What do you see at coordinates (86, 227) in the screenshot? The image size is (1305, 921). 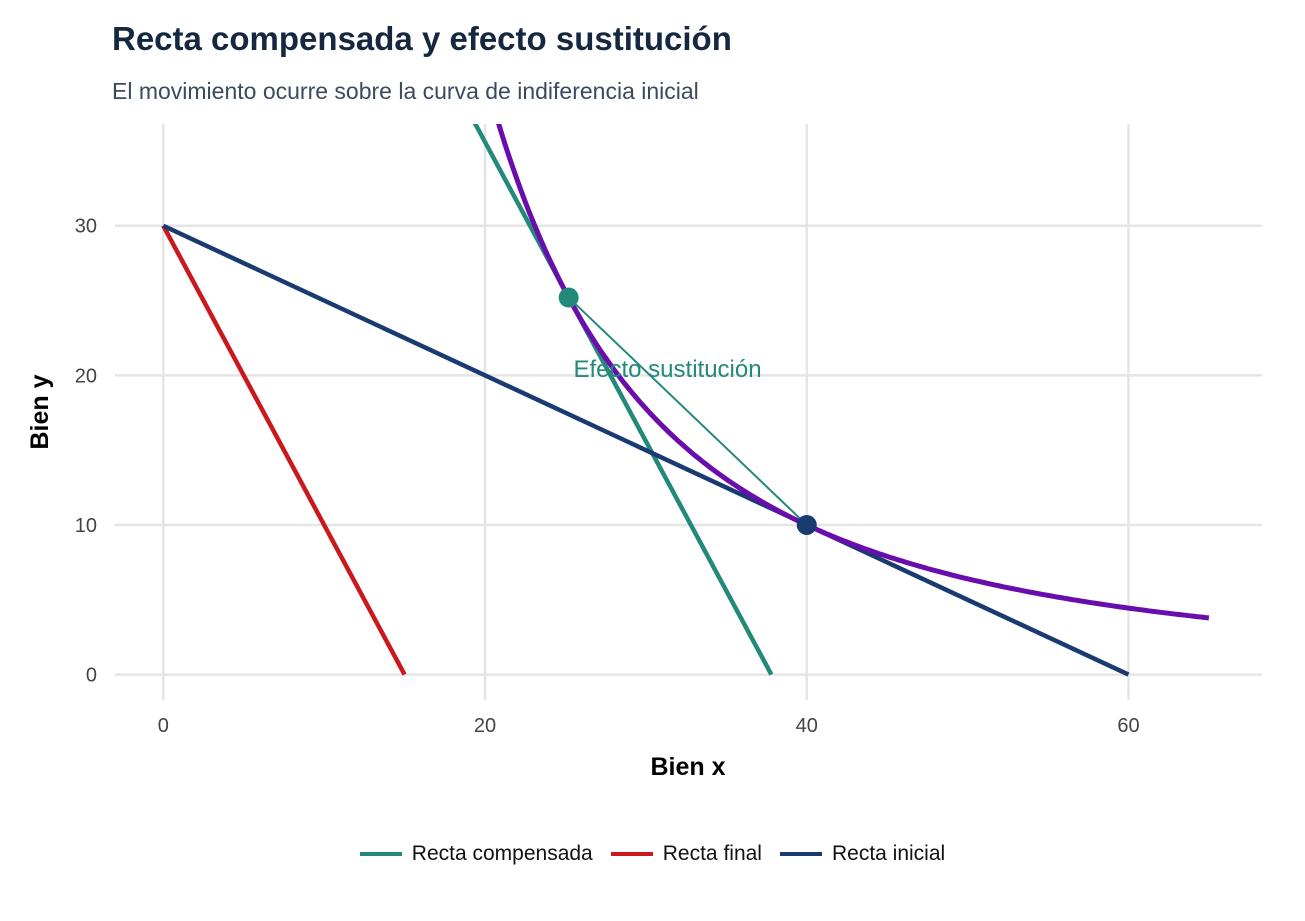 I see `y-tick-label: 30` at bounding box center [86, 227].